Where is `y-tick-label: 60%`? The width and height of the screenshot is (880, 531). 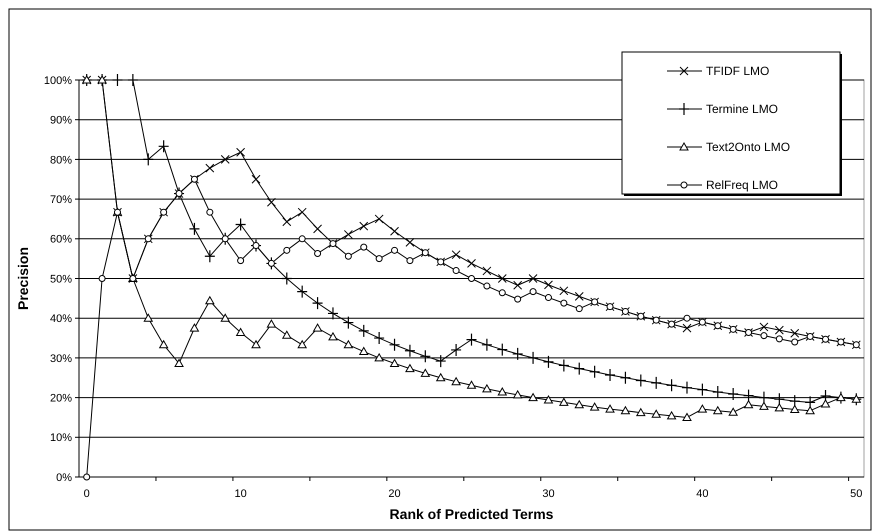 y-tick-label: 60% is located at coordinates (61, 240).